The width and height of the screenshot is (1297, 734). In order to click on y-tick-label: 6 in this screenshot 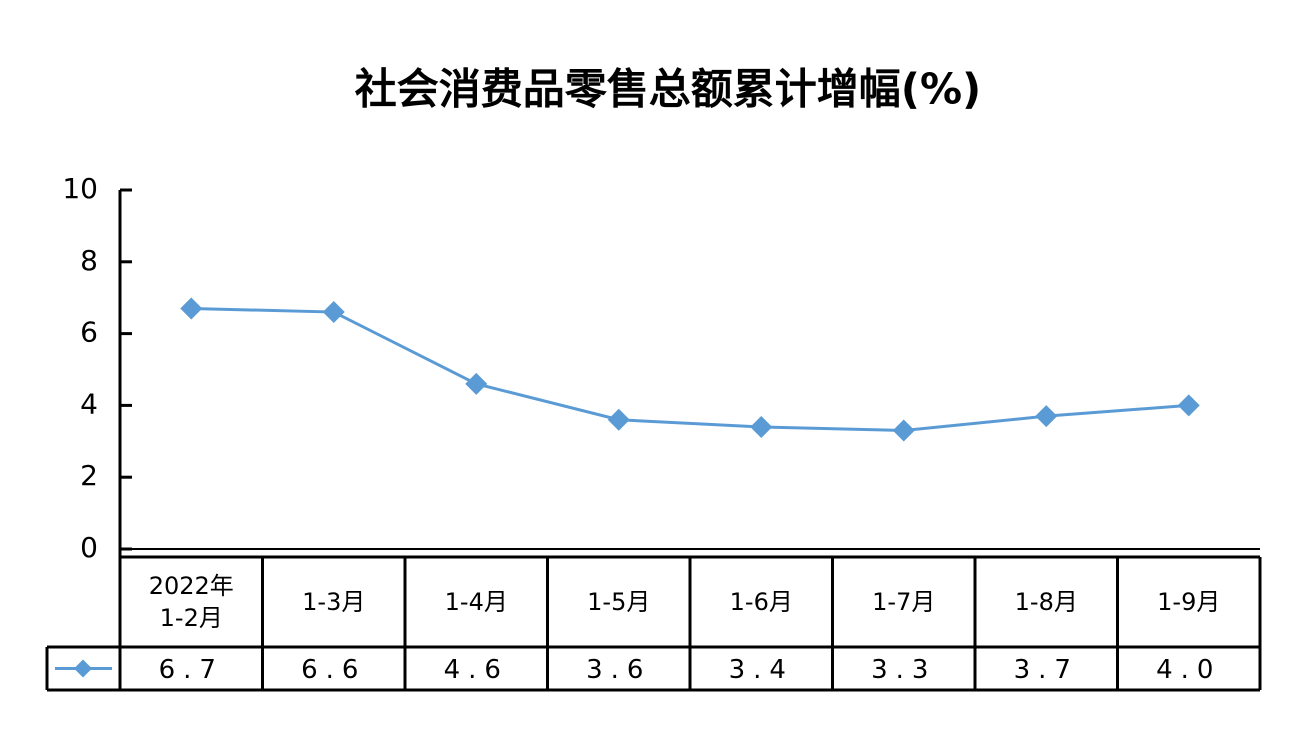, I will do `click(89, 332)`.